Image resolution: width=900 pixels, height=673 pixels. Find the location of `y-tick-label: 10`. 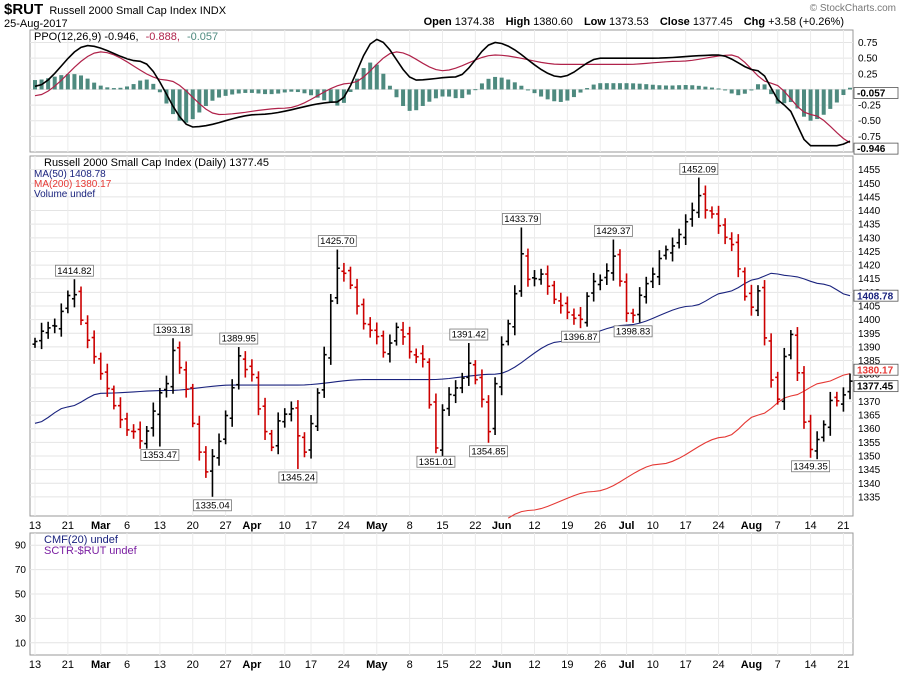

y-tick-label: 10 is located at coordinates (21, 643).